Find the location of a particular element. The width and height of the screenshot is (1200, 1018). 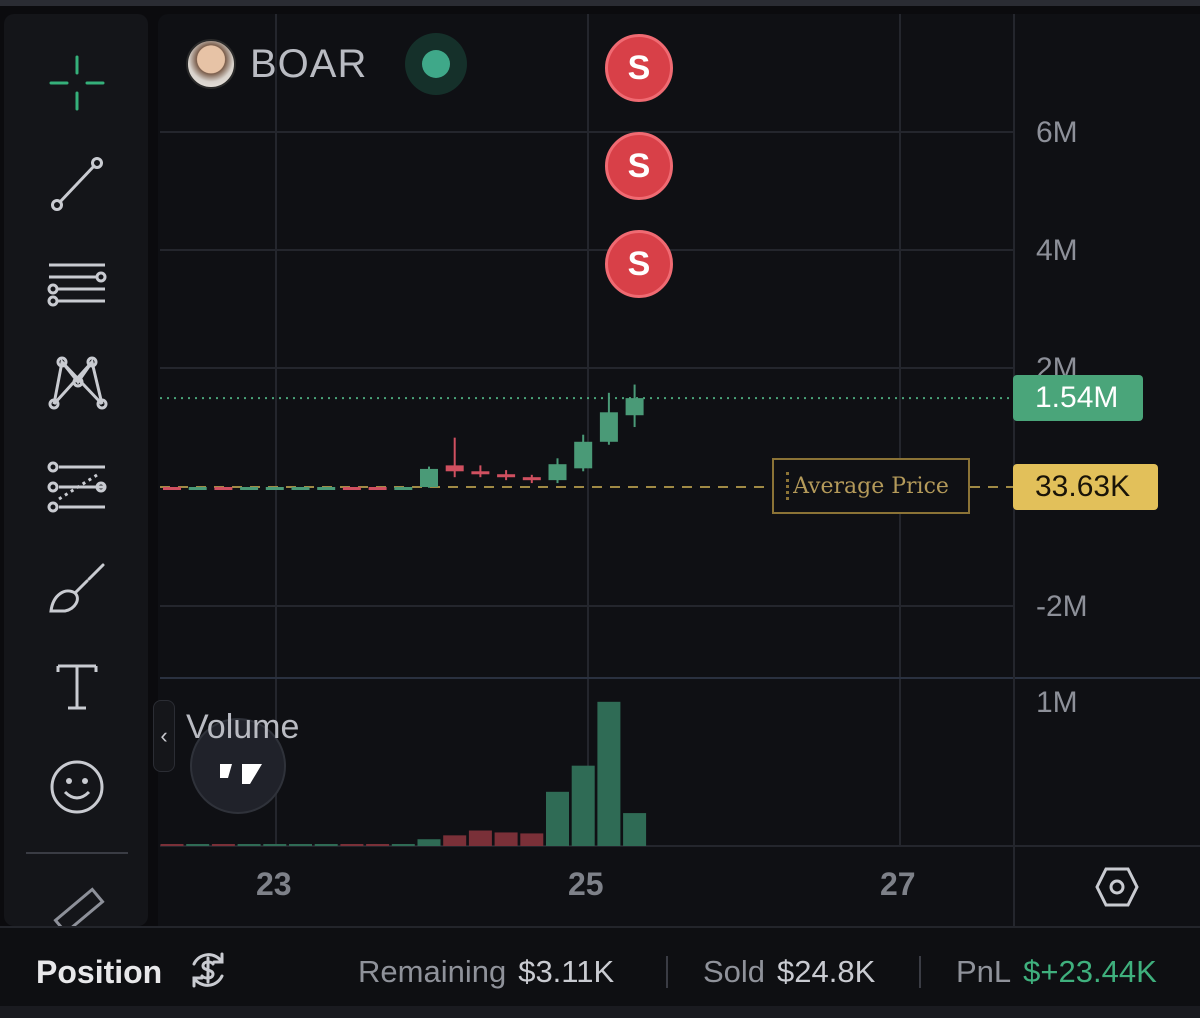

volume-pane-title: Volume is located at coordinates (243, 727).